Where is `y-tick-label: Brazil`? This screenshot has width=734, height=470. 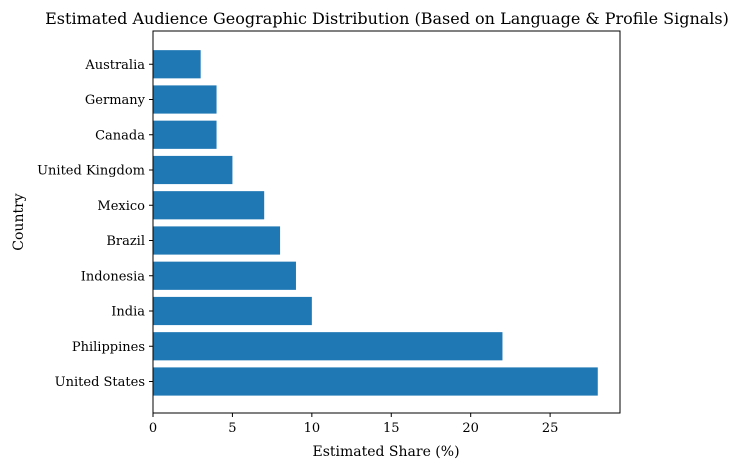
y-tick-label: Brazil is located at coordinates (125, 241).